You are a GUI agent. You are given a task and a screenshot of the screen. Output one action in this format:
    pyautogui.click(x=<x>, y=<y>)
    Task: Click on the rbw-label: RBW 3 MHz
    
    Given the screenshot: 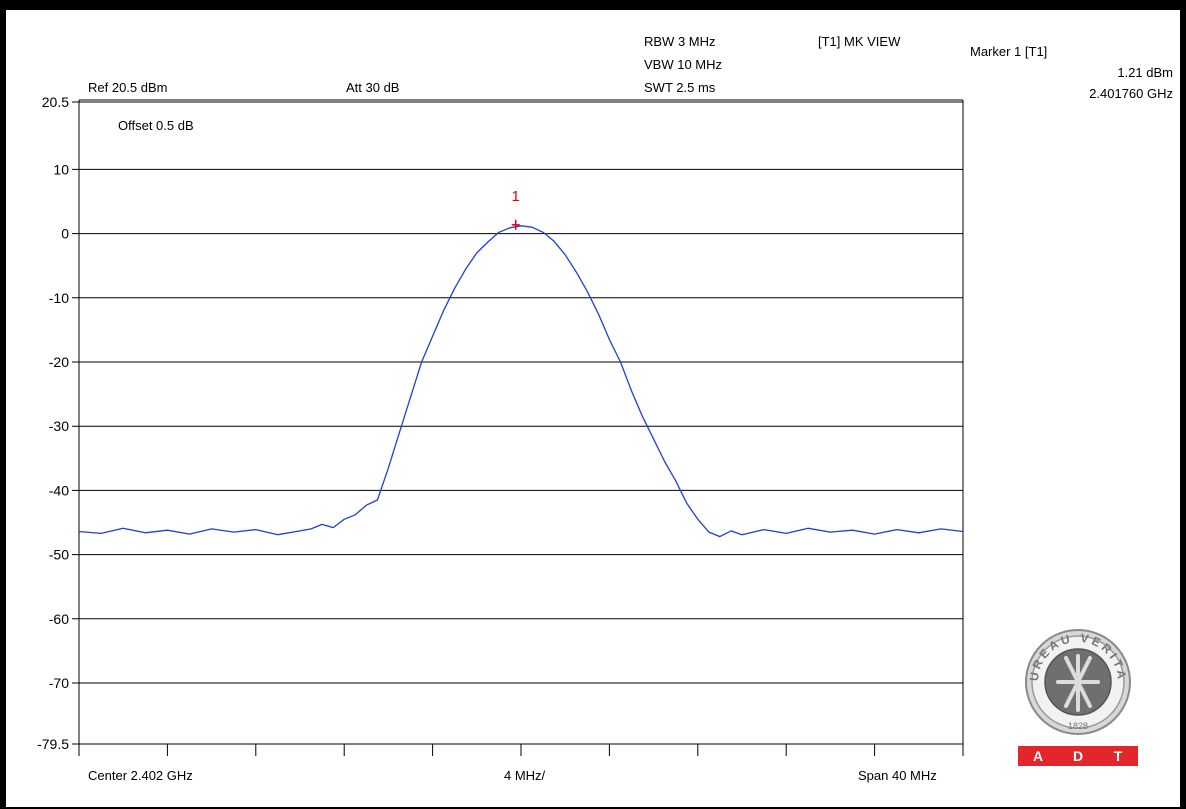 What is the action you would take?
    pyautogui.click(x=680, y=41)
    